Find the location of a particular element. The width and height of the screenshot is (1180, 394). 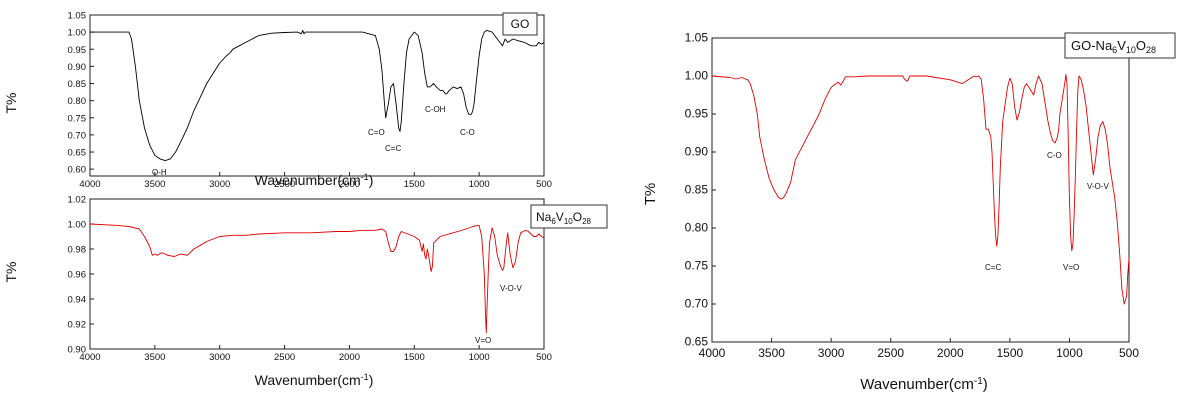

go-title: GO is located at coordinates (520, 24).